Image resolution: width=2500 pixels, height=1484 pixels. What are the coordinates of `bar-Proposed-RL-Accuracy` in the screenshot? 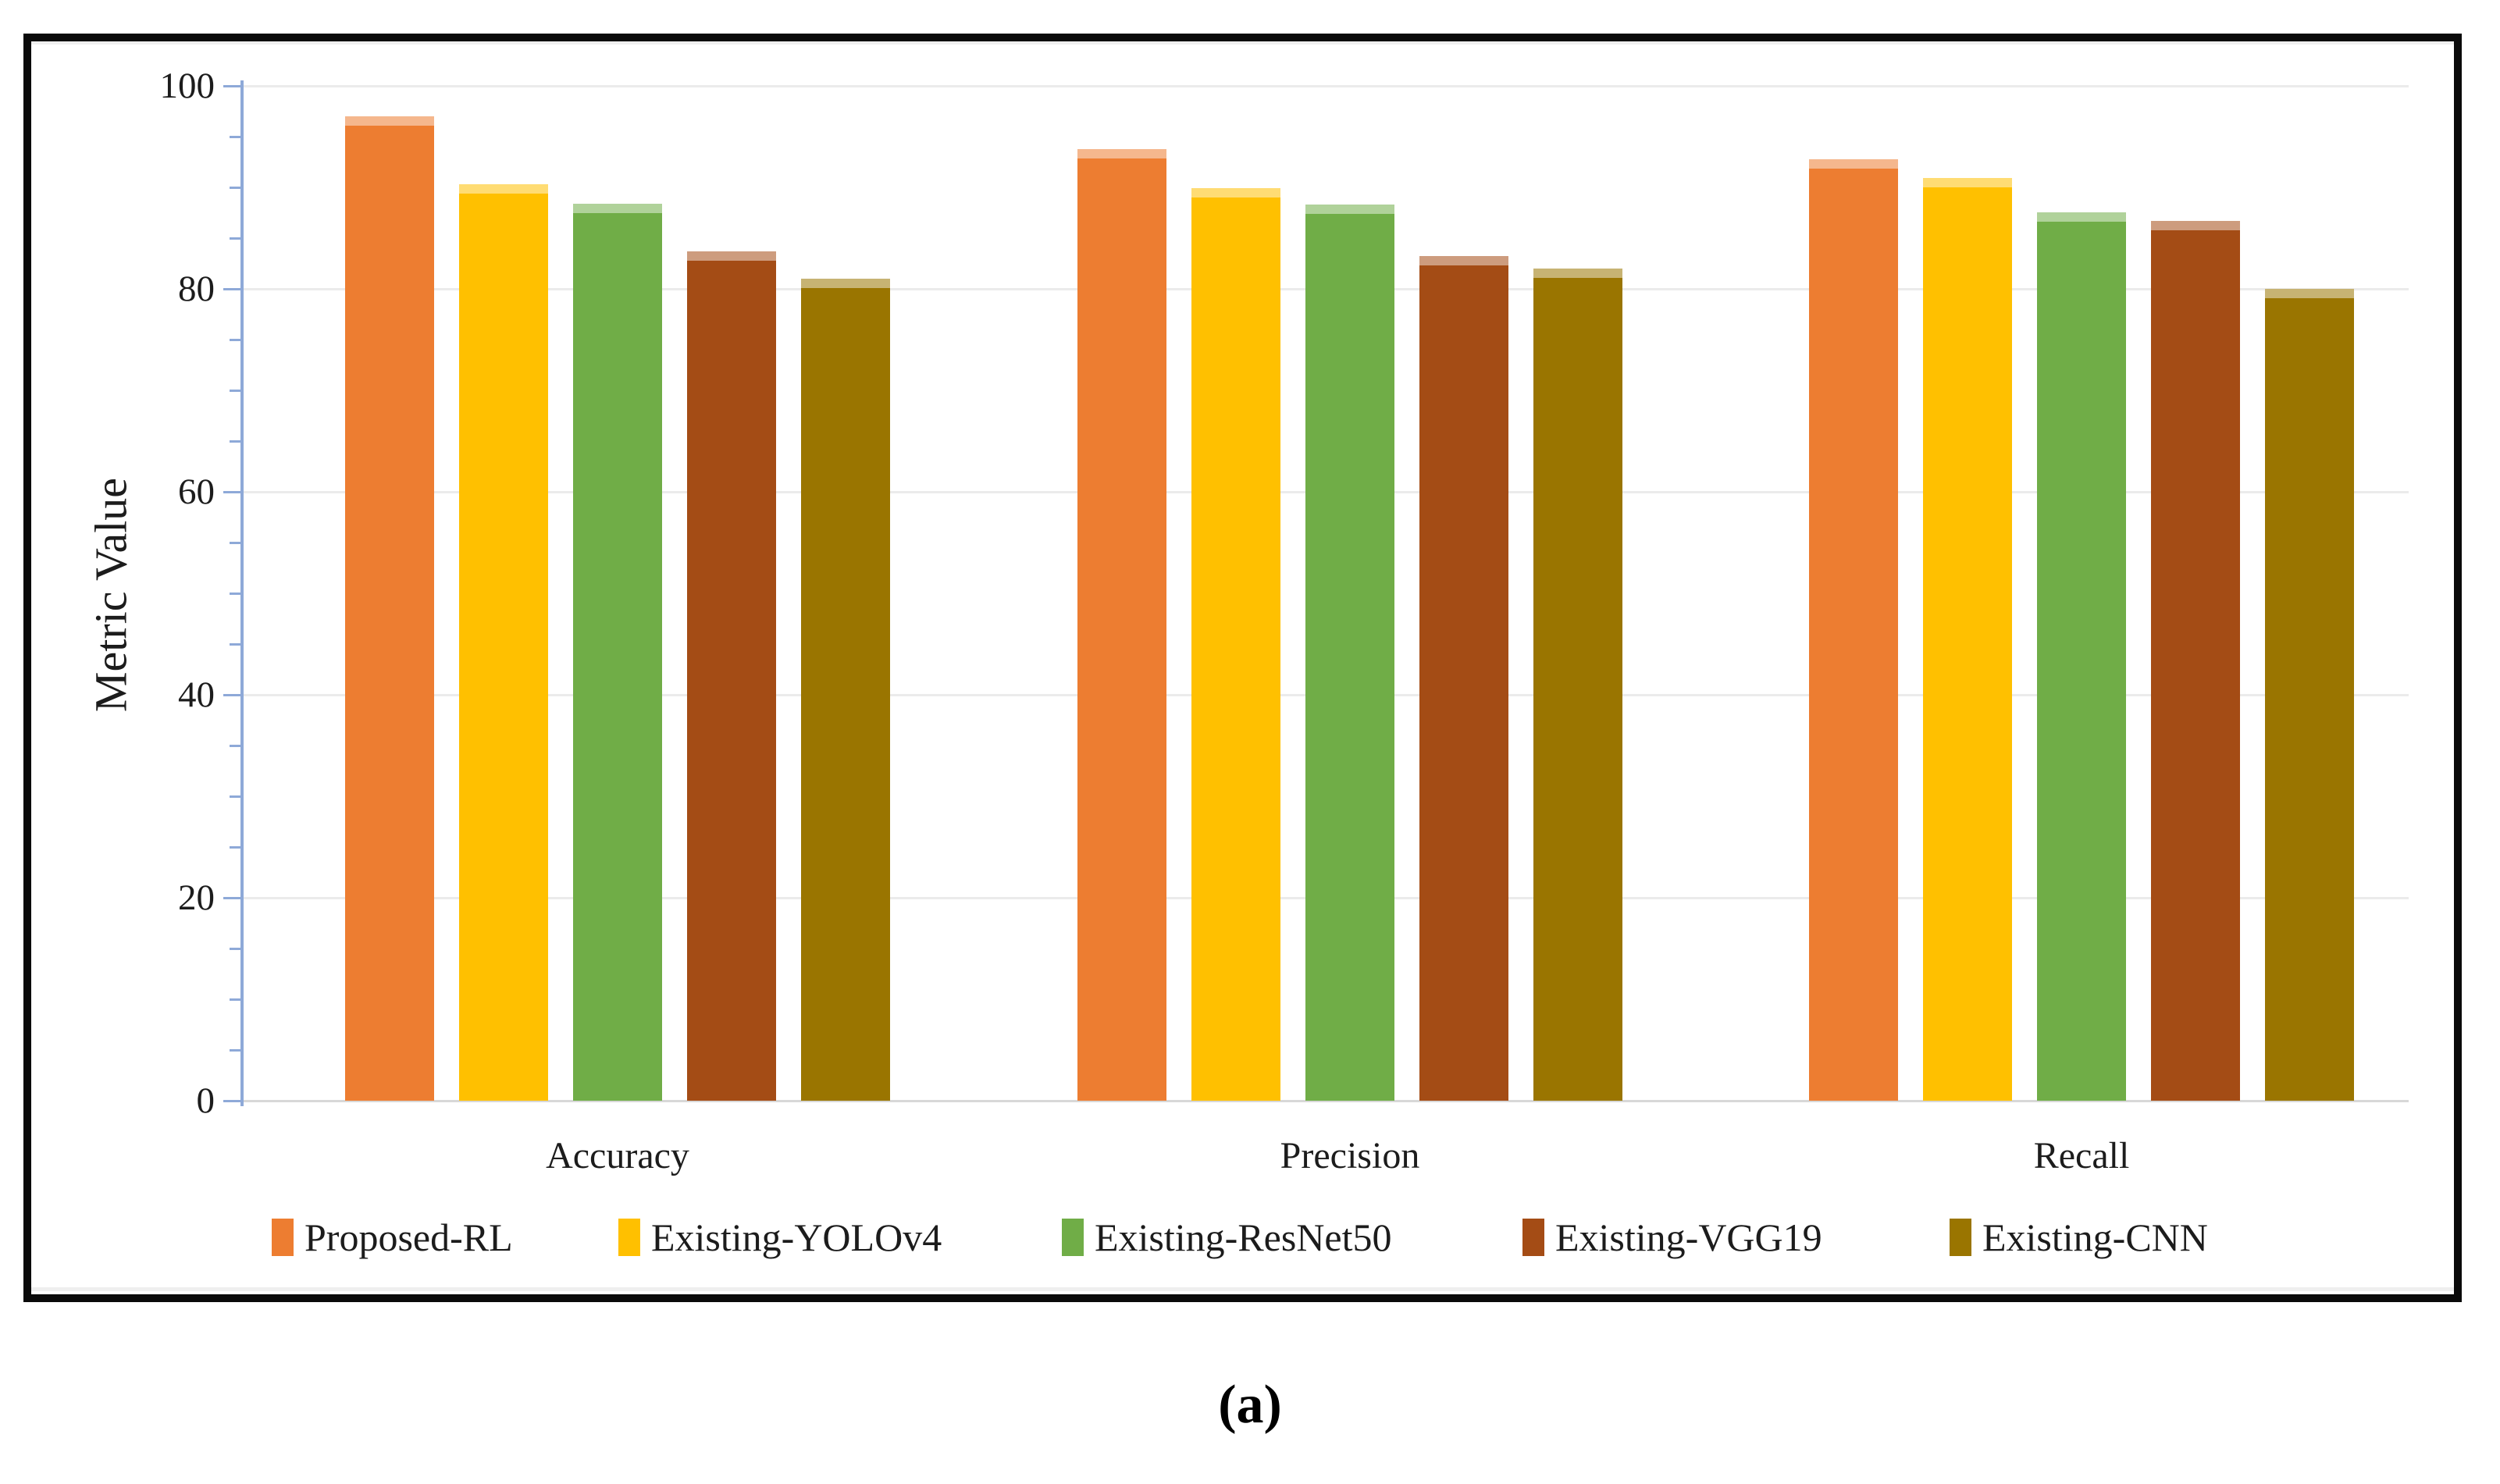 It's located at (389, 608).